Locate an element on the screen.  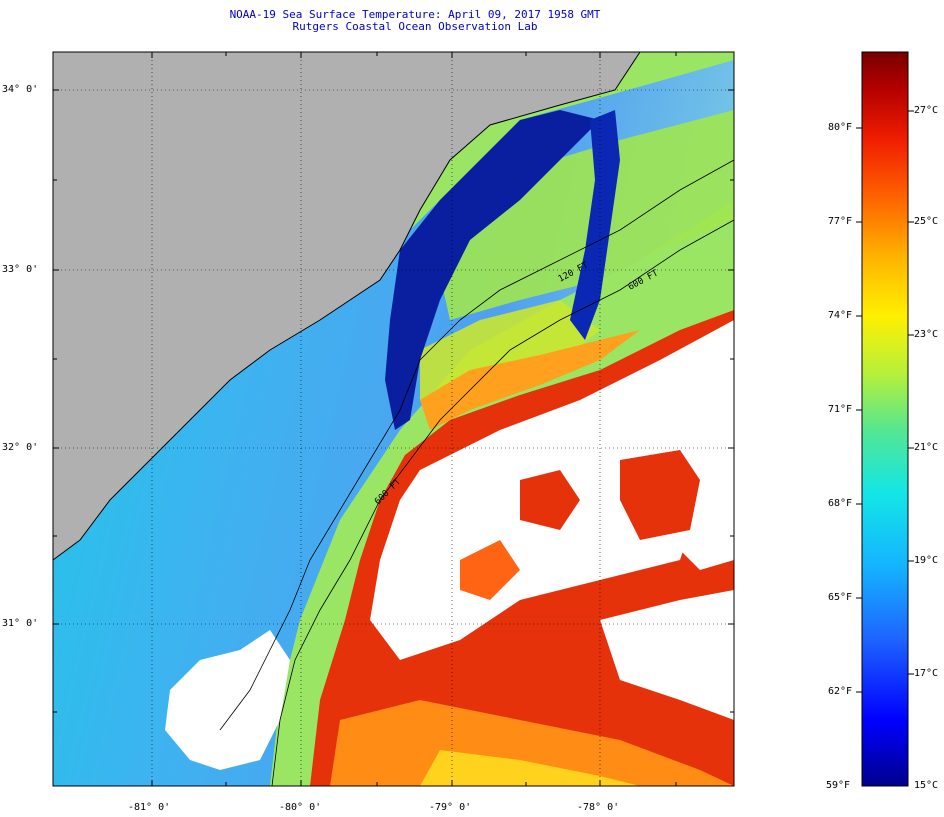
midshelf-green is located at coordinates (582, 215).